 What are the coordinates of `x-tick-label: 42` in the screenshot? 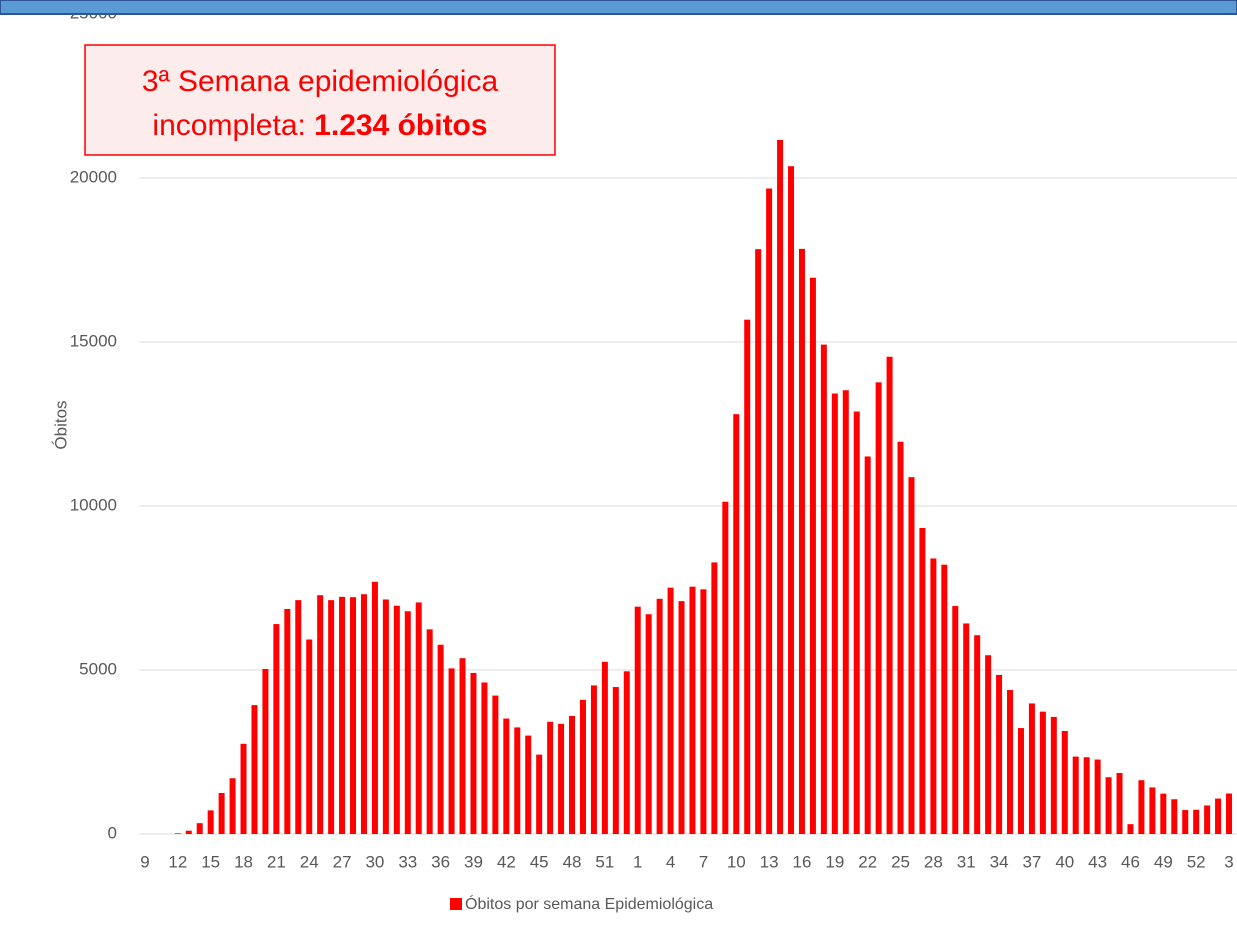 It's located at (506, 861).